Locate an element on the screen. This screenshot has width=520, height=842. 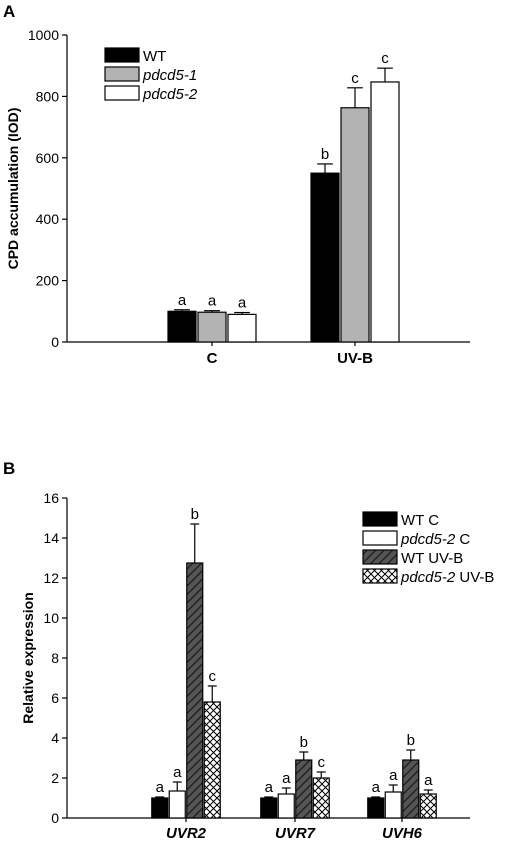
legend-label: pdcd5-2 UV-B is located at coordinates (447, 577).